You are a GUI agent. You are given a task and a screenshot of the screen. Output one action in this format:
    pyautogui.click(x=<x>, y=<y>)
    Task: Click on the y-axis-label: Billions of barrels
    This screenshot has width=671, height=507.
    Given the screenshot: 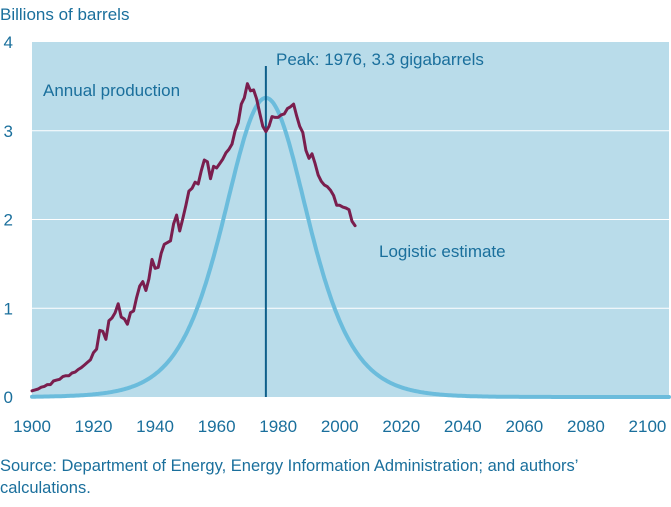 What is the action you would take?
    pyautogui.click(x=64, y=14)
    